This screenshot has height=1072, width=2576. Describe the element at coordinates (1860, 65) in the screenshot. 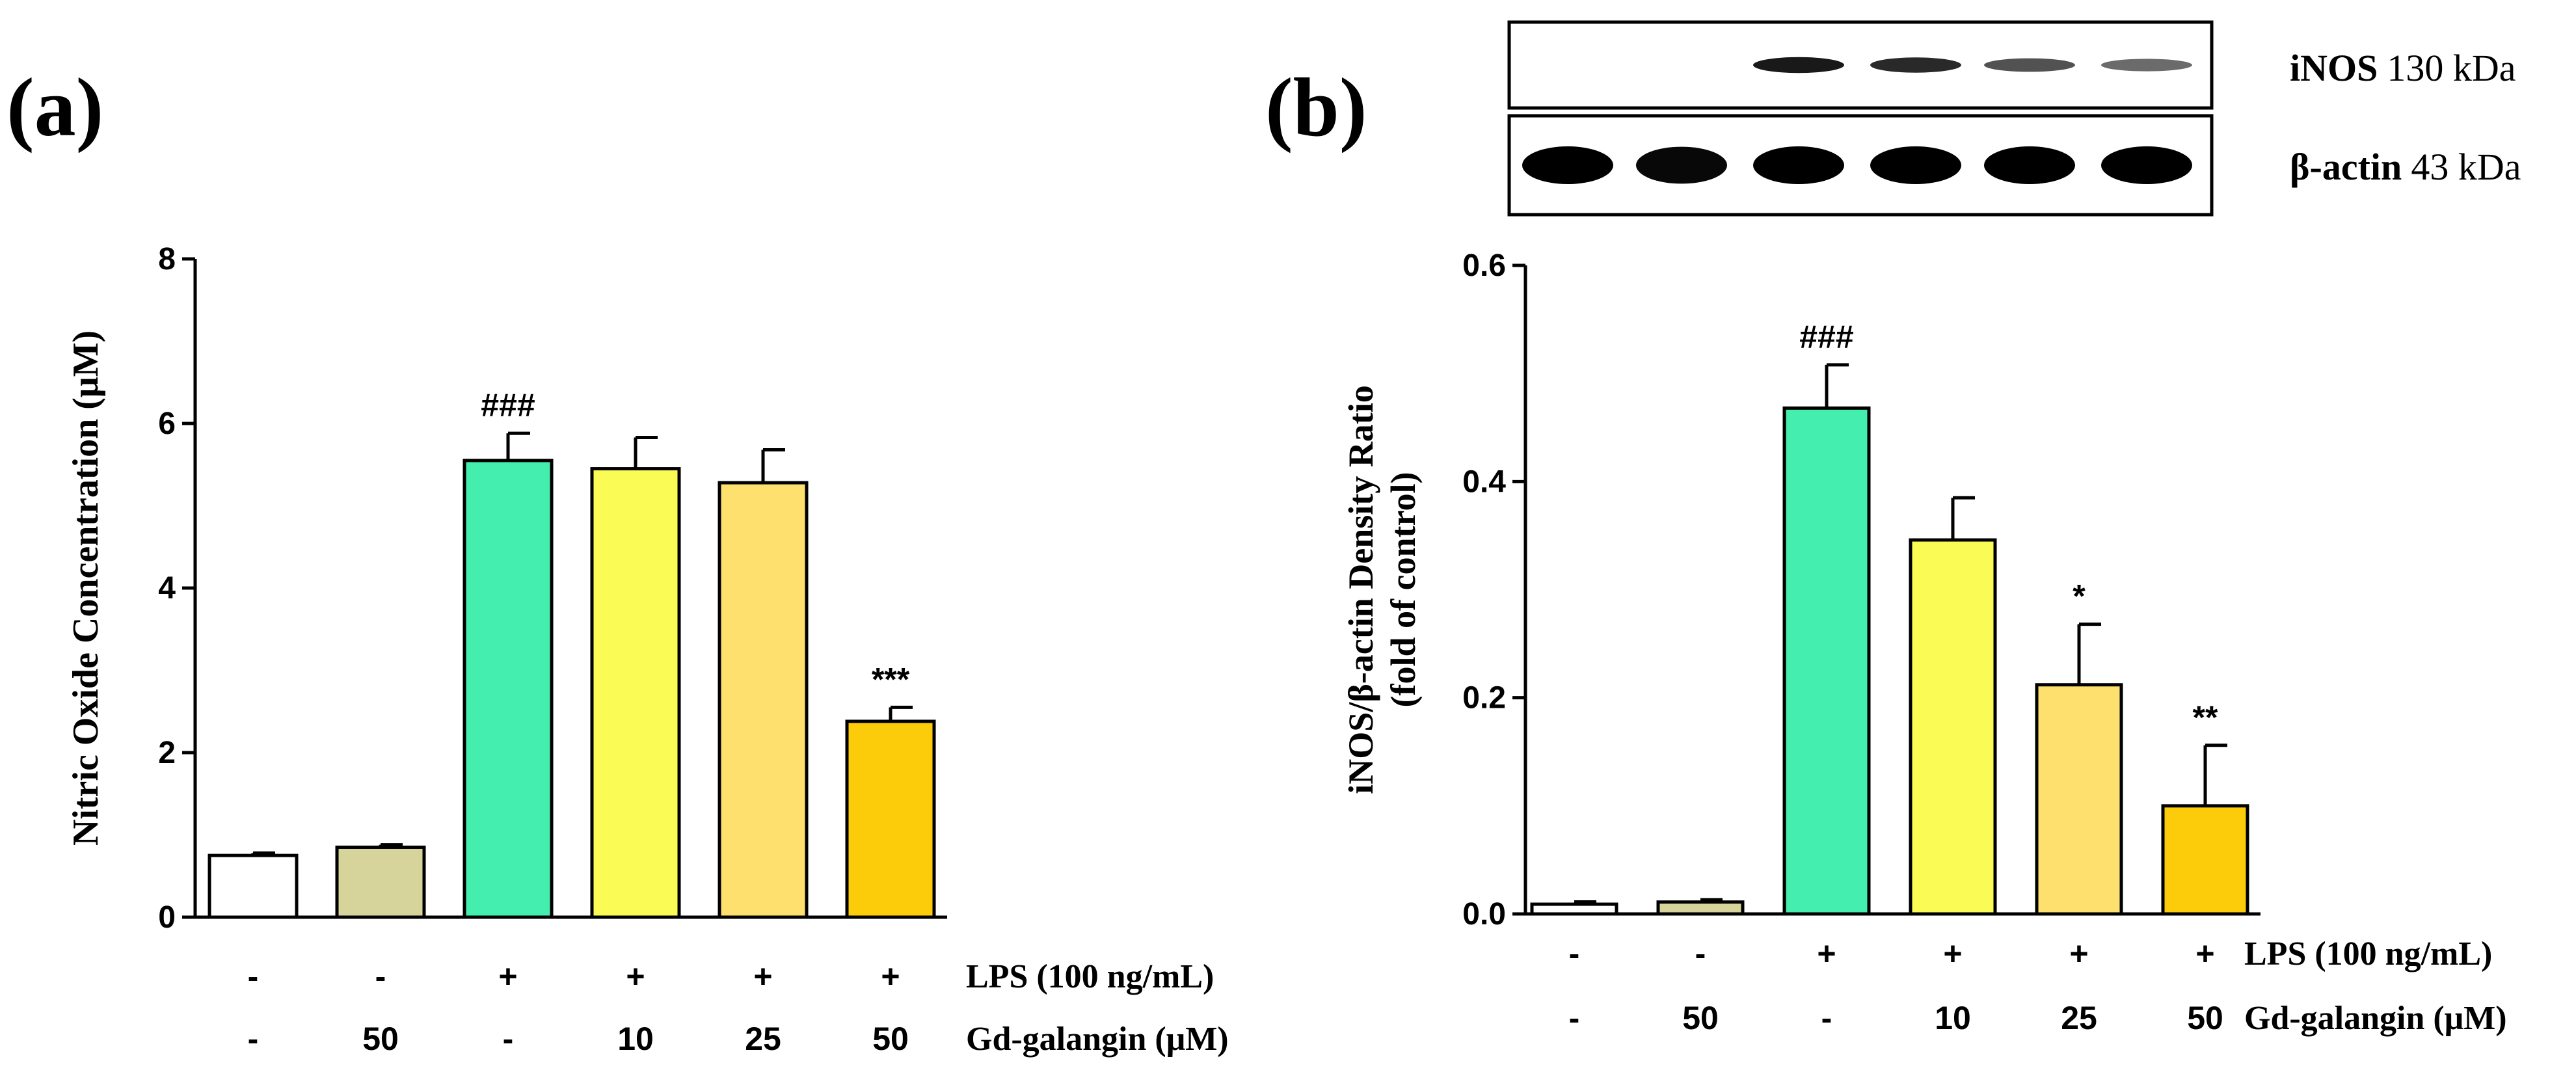

I see `blot-inos-frame` at that location.